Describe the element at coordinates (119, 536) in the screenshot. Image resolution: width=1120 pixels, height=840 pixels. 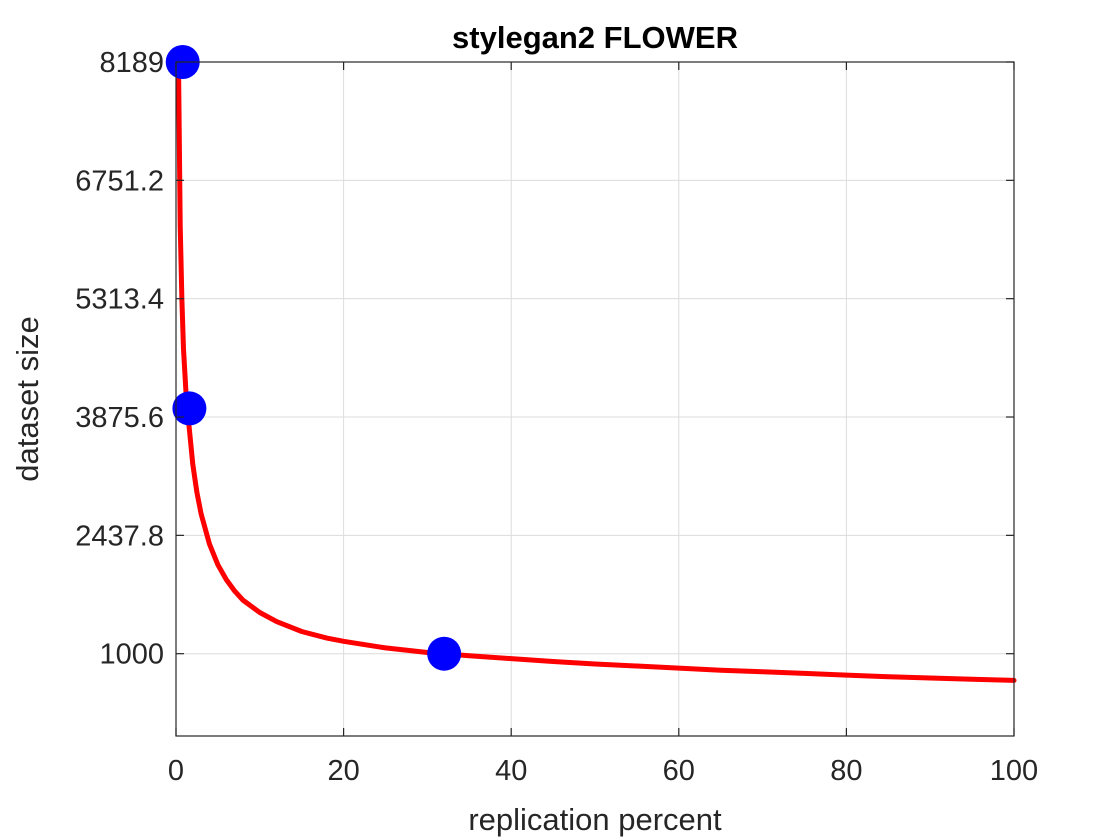
I see `y-tick-label: 2437.8` at that location.